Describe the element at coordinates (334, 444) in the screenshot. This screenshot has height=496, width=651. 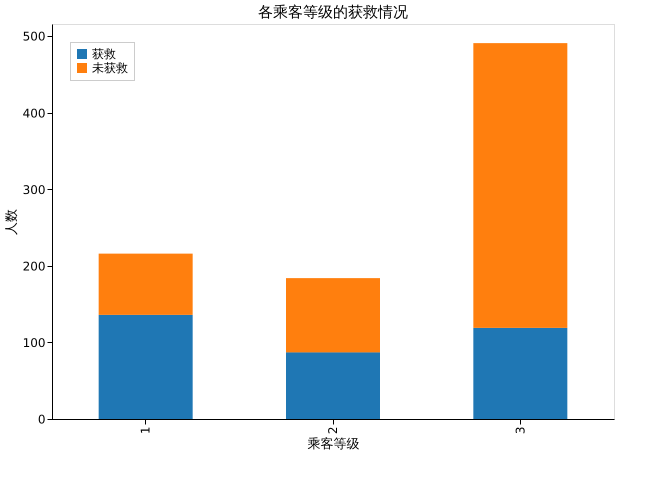
I see `x-axis-title: 乘客等级` at that location.